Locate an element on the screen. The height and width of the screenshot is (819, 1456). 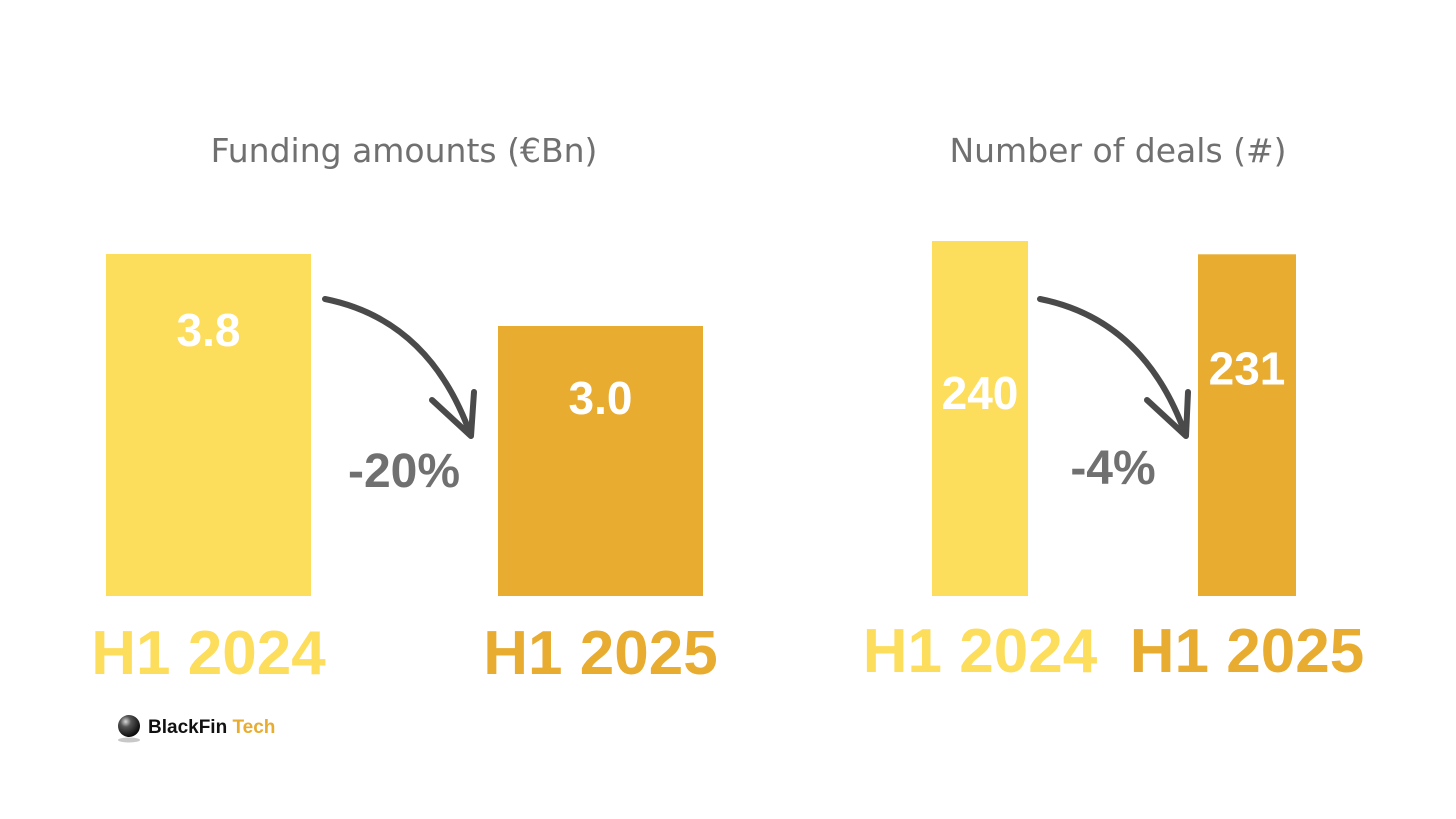
deals-category-h1-2024: H1 2024 is located at coordinates (980, 651).